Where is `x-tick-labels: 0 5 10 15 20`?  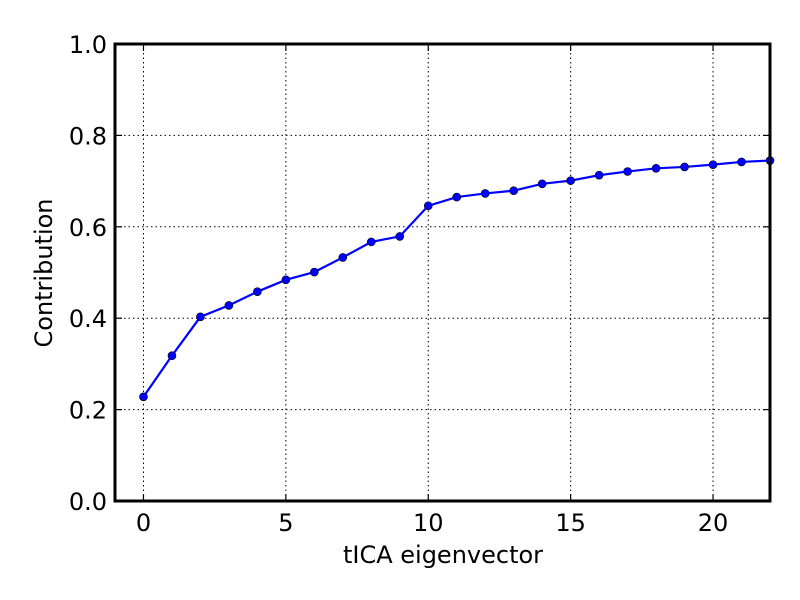
x-tick-labels: 0 5 10 15 20 is located at coordinates (432, 523).